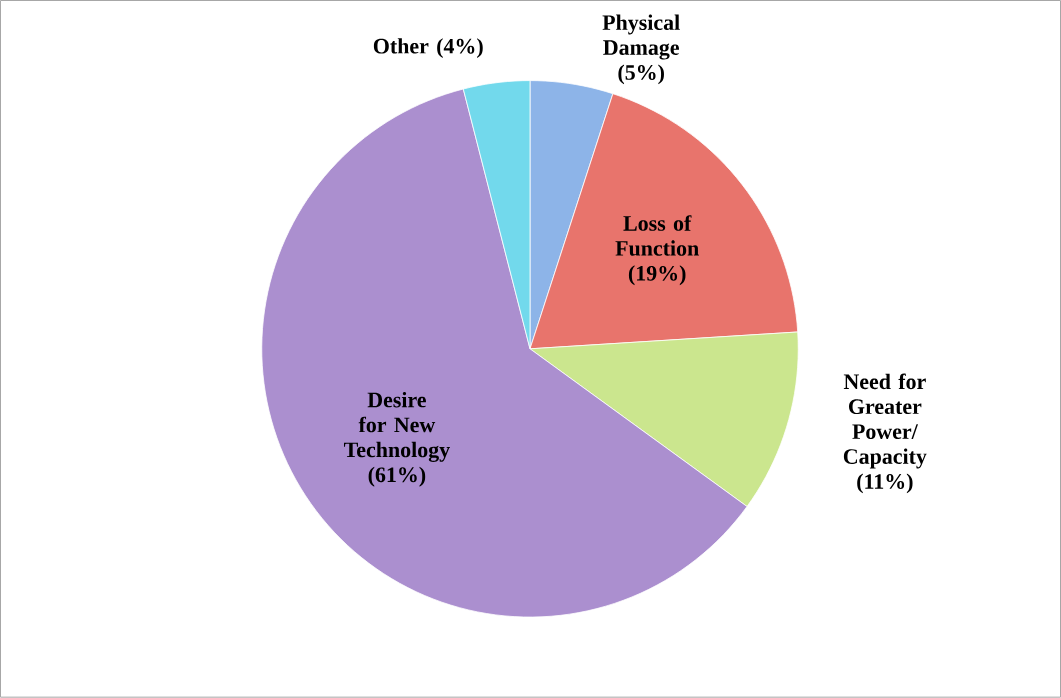 The width and height of the screenshot is (1061, 698). What do you see at coordinates (401, 46) in the screenshot?
I see `slice-label: Other` at bounding box center [401, 46].